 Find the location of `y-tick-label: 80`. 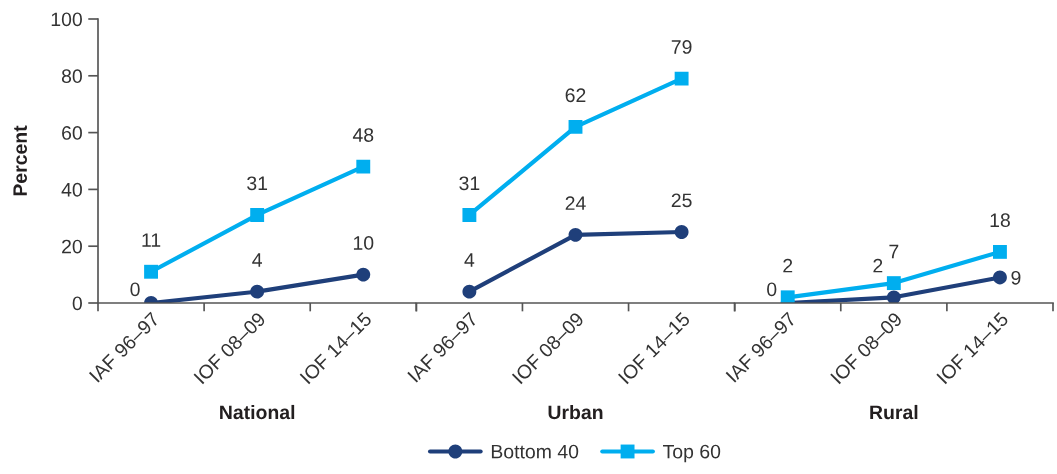

y-tick-label: 80 is located at coordinates (71, 76).